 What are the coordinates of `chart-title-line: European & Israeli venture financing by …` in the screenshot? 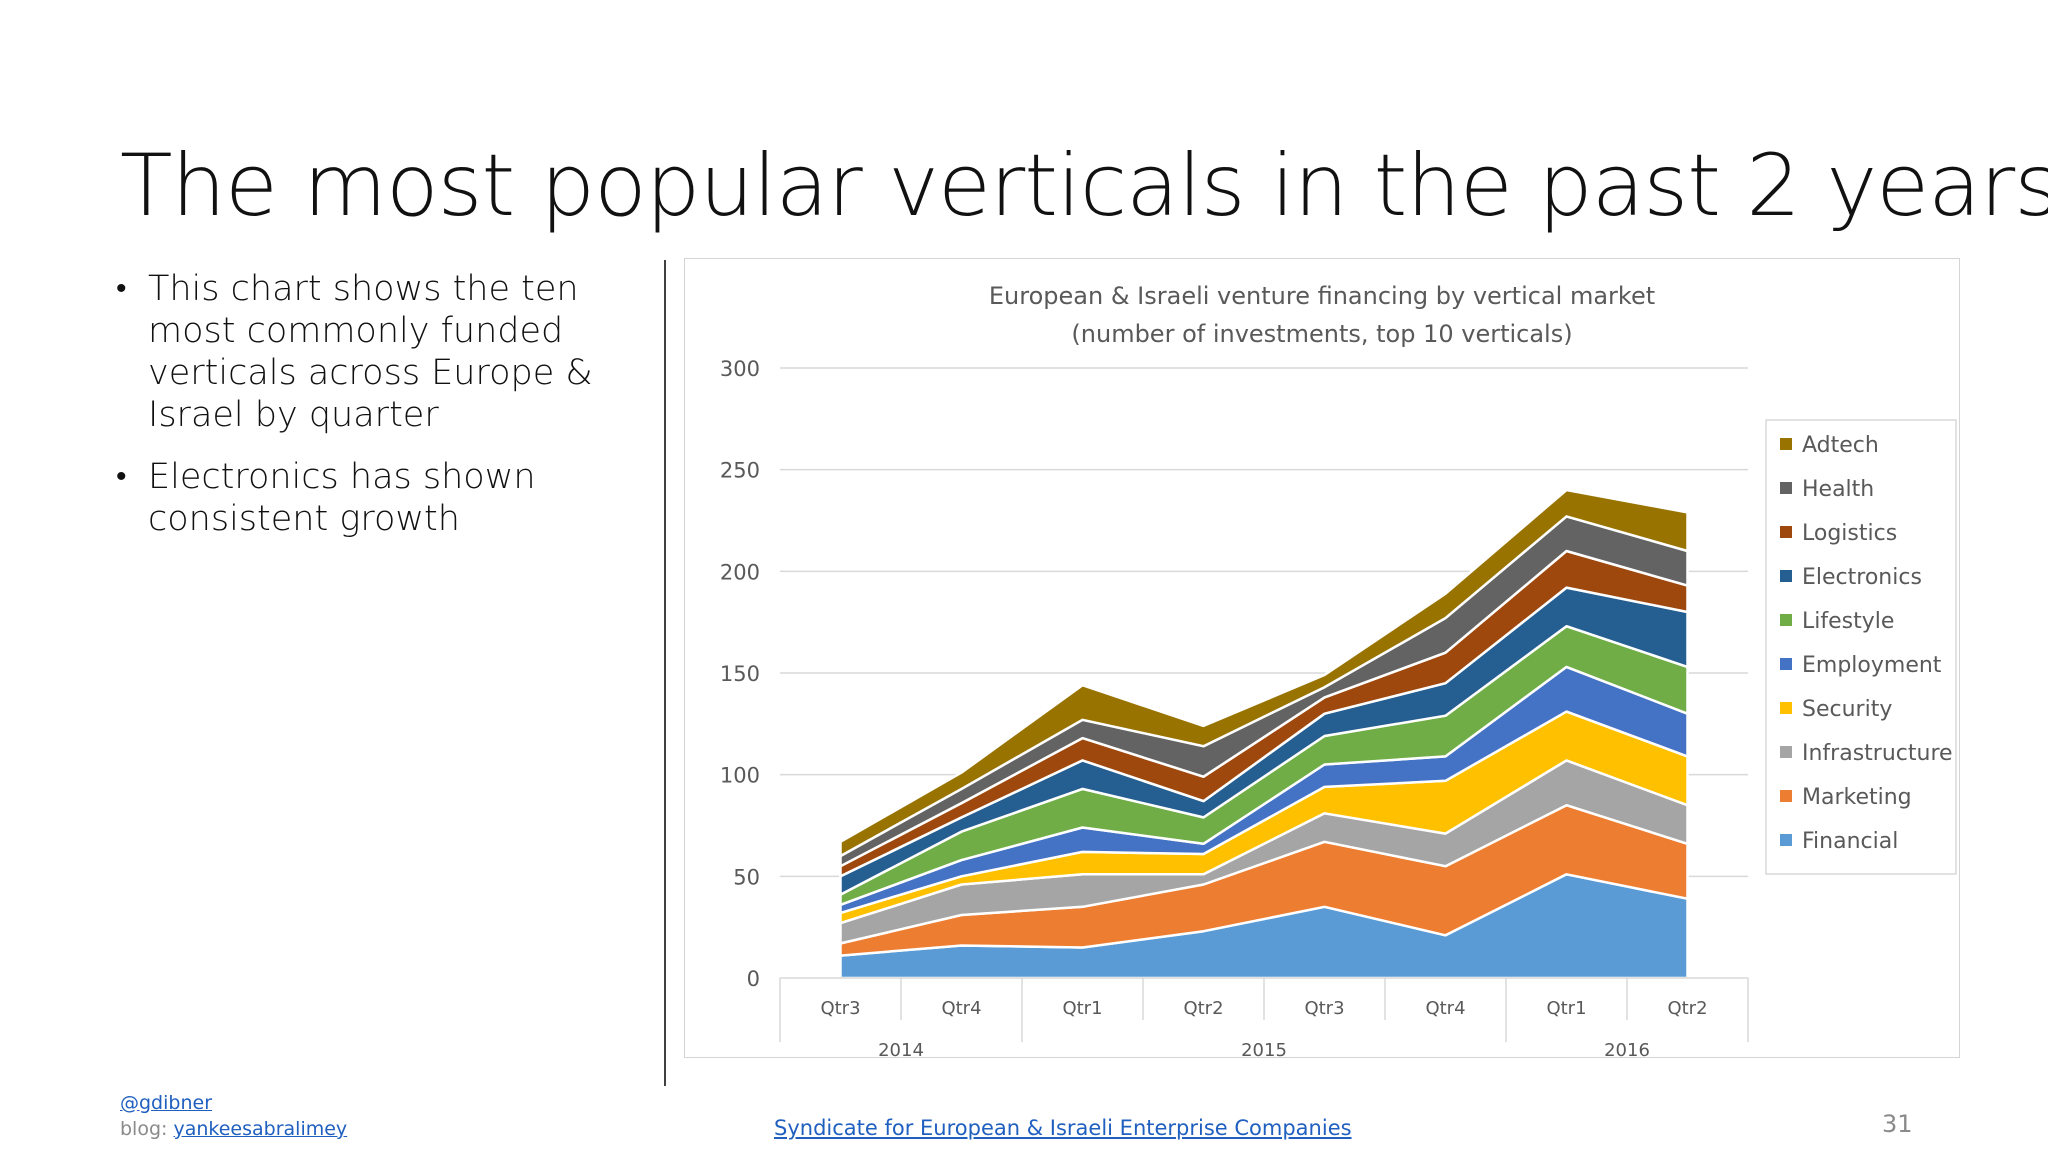 It's located at (1322, 296).